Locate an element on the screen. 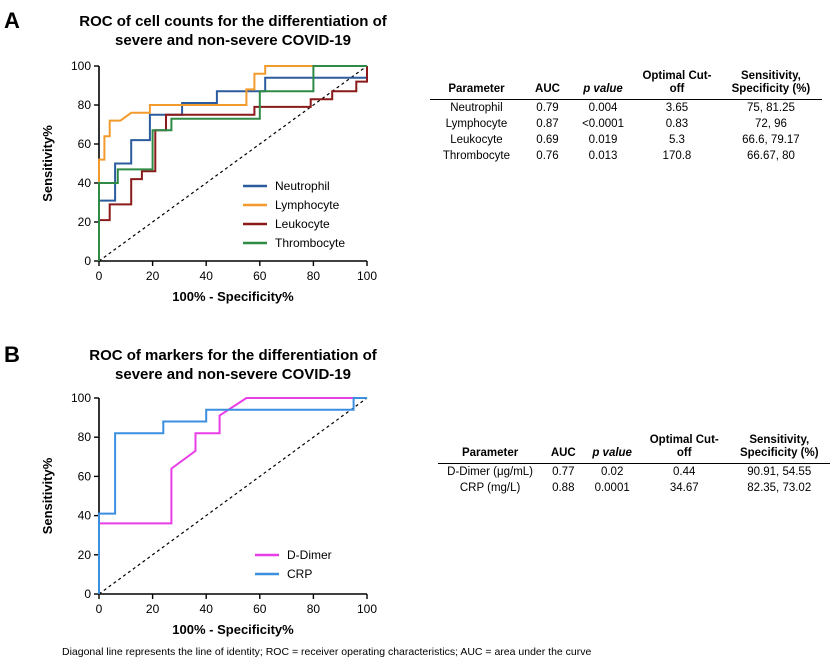 This screenshot has height=668, width=836. table-b-header: Optimal Cut-off is located at coordinates (684, 446).